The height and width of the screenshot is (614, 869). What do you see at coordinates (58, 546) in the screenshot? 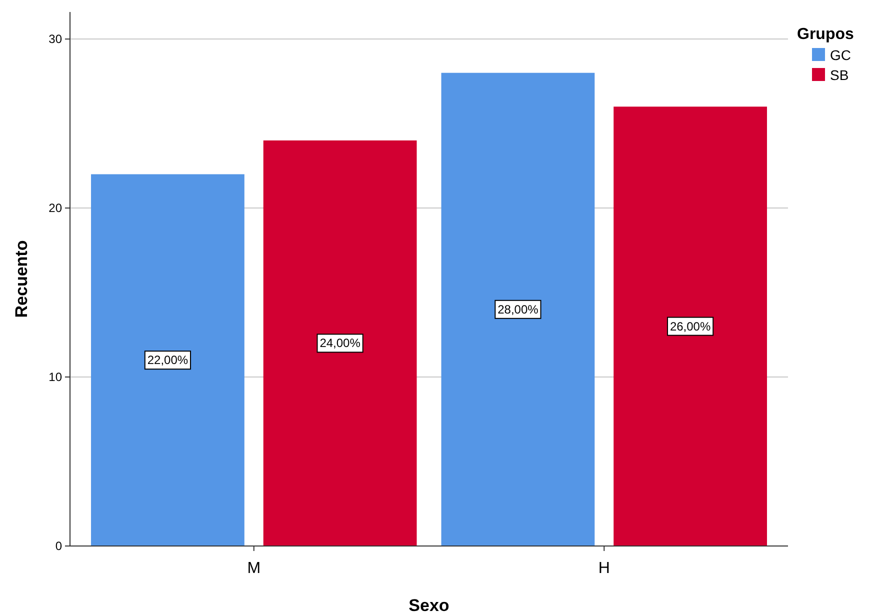
I see `y-tick-label: 0` at bounding box center [58, 546].